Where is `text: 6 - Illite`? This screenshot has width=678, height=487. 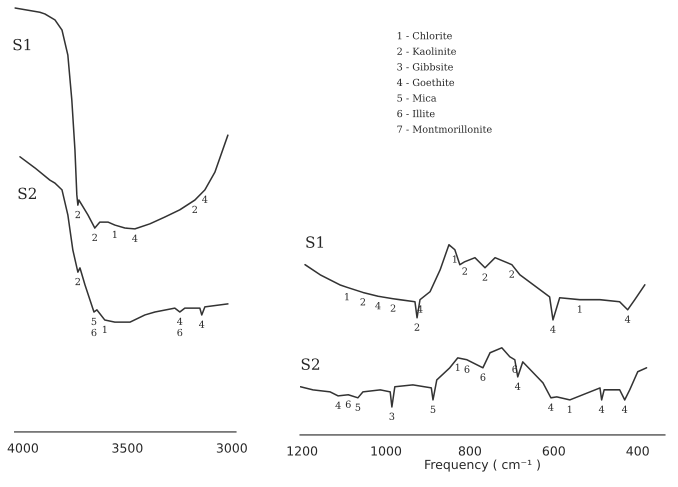 text: 6 - Illite is located at coordinates (416, 114).